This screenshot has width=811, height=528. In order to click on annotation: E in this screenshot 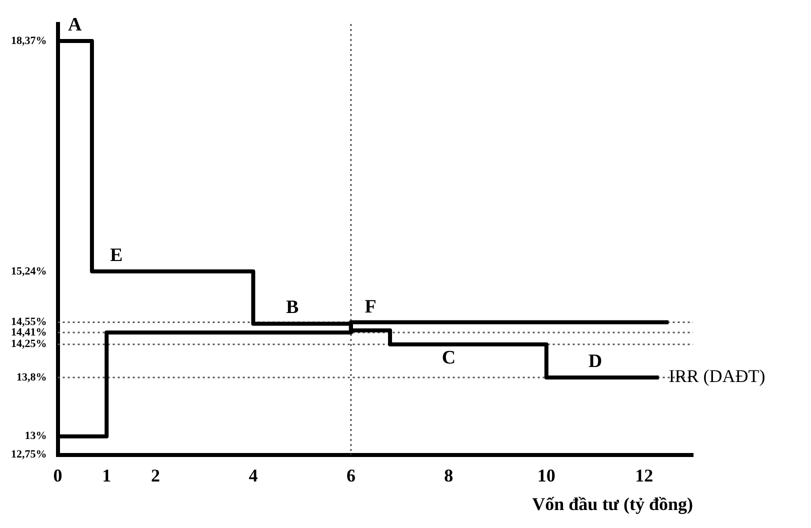, I will do `click(116, 255)`.